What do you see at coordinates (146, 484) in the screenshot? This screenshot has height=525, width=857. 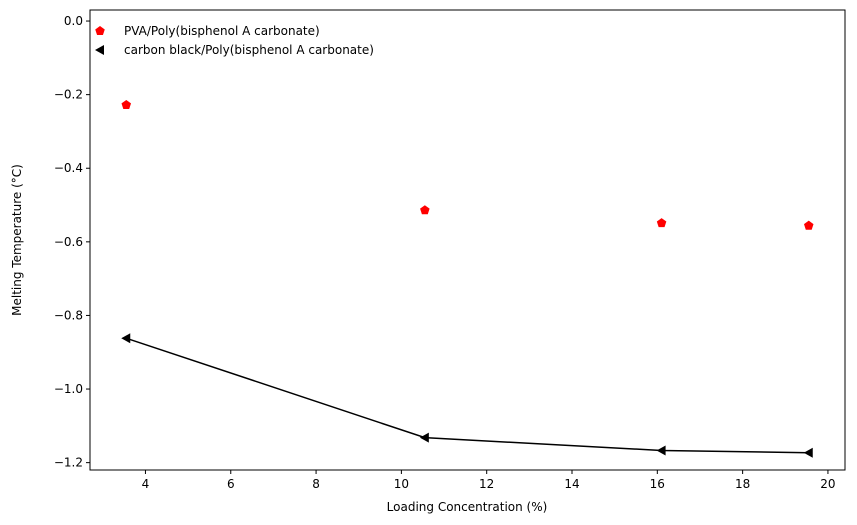 I see `x-tick-label: 4` at bounding box center [146, 484].